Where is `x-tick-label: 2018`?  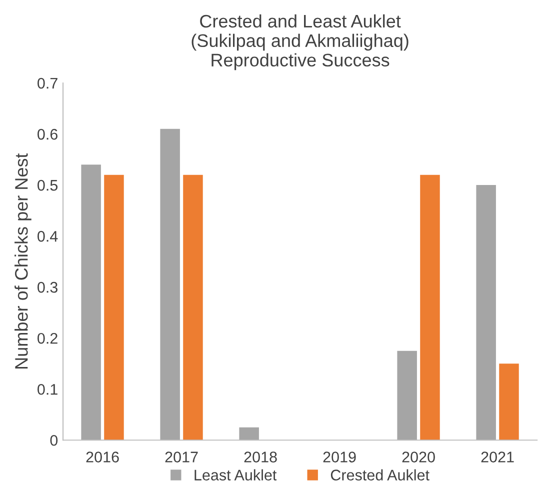 x-tick-label: 2018 is located at coordinates (260, 457).